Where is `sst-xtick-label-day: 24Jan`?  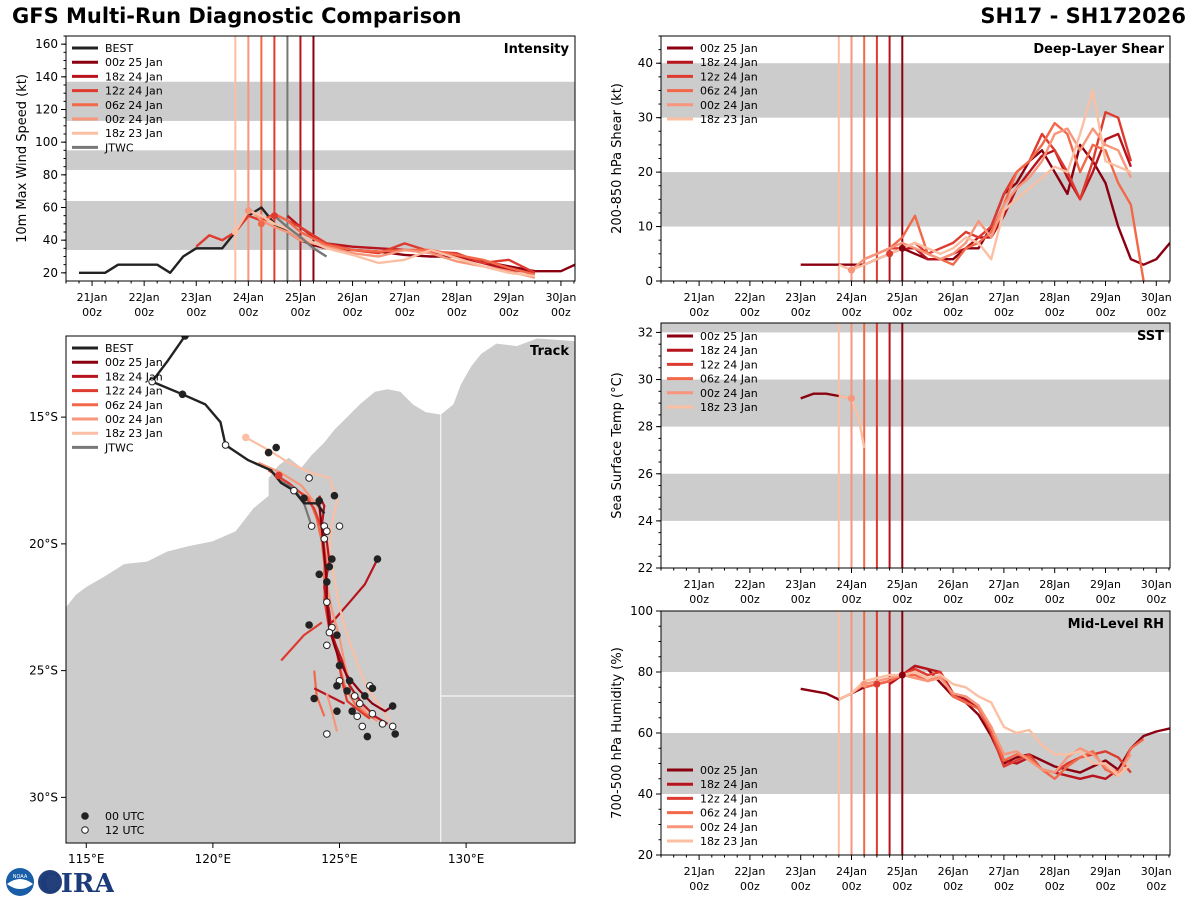 sst-xtick-label-day: 24Jan is located at coordinates (851, 584).